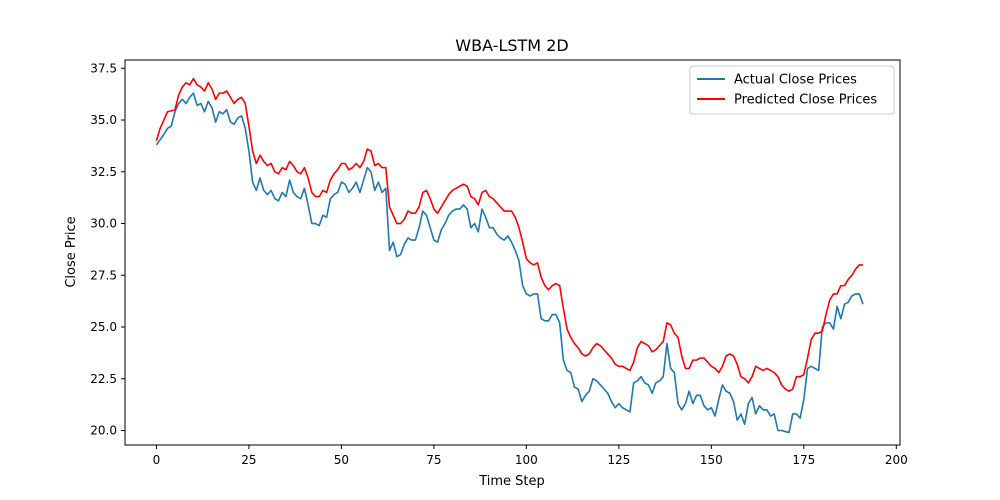  What do you see at coordinates (511, 45) in the screenshot?
I see `chart-title: WBA-LSTM 2D` at bounding box center [511, 45].